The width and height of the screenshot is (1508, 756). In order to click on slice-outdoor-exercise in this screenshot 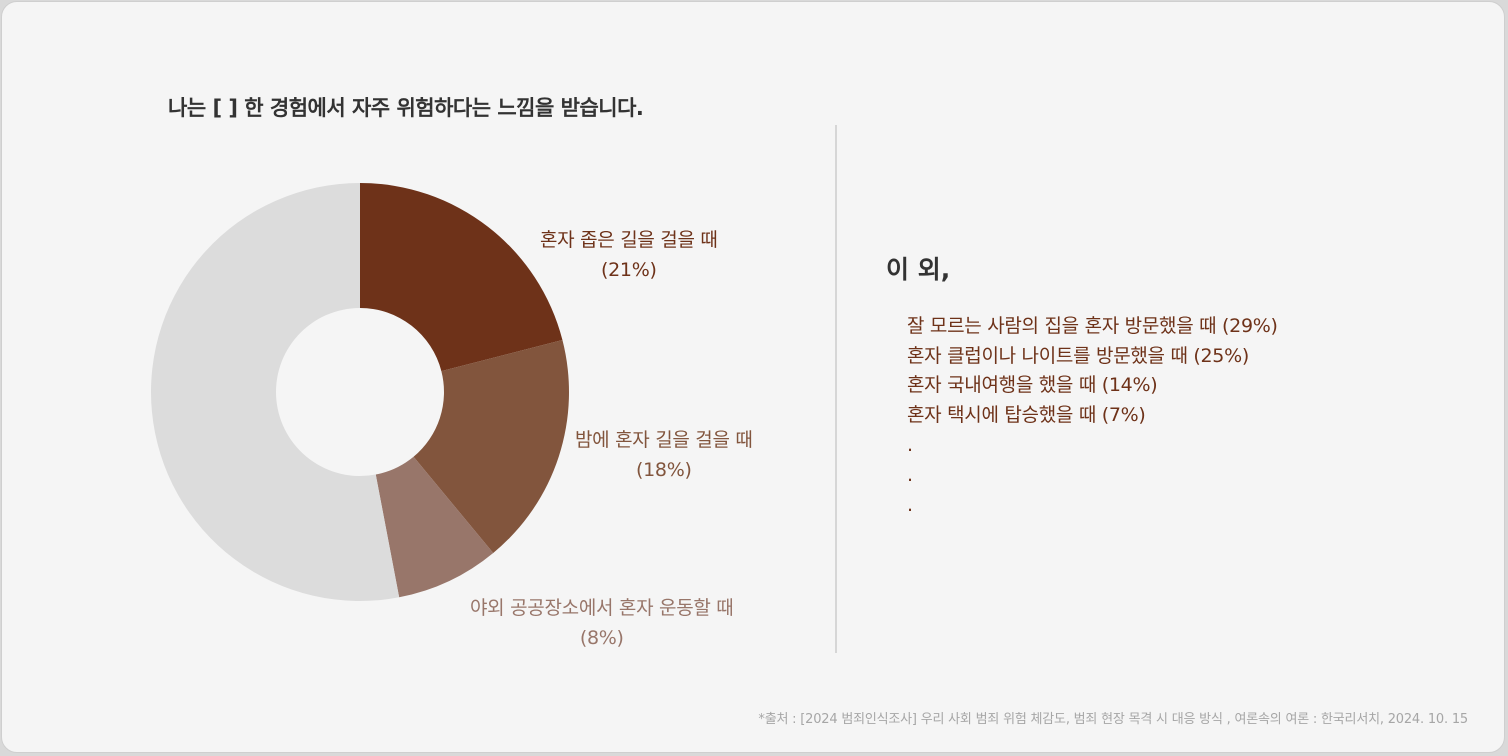, I will do `click(434, 527)`.